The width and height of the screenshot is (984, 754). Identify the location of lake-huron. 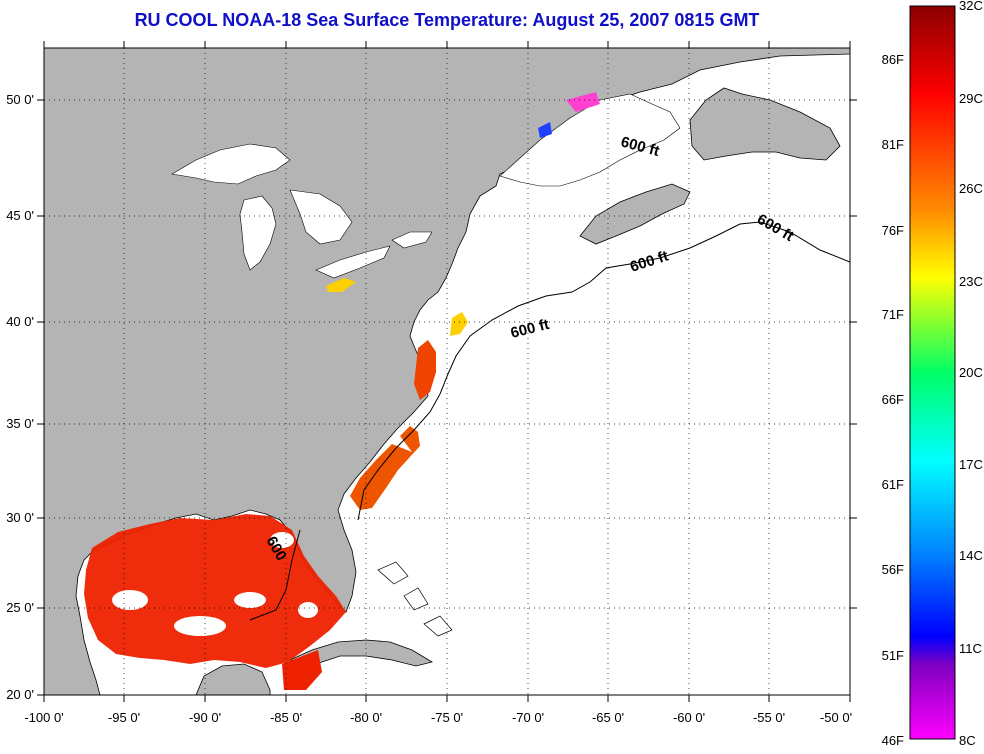
(321, 217).